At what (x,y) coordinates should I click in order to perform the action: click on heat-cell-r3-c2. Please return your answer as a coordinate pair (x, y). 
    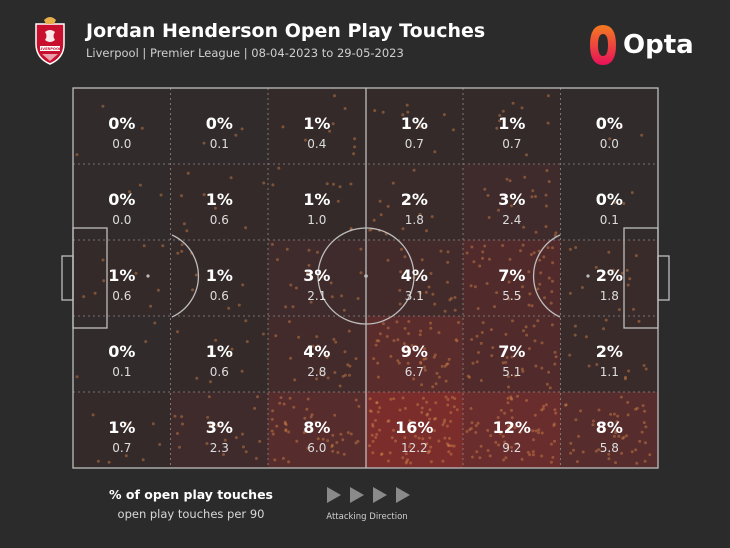
    Looking at the image, I should click on (317, 354).